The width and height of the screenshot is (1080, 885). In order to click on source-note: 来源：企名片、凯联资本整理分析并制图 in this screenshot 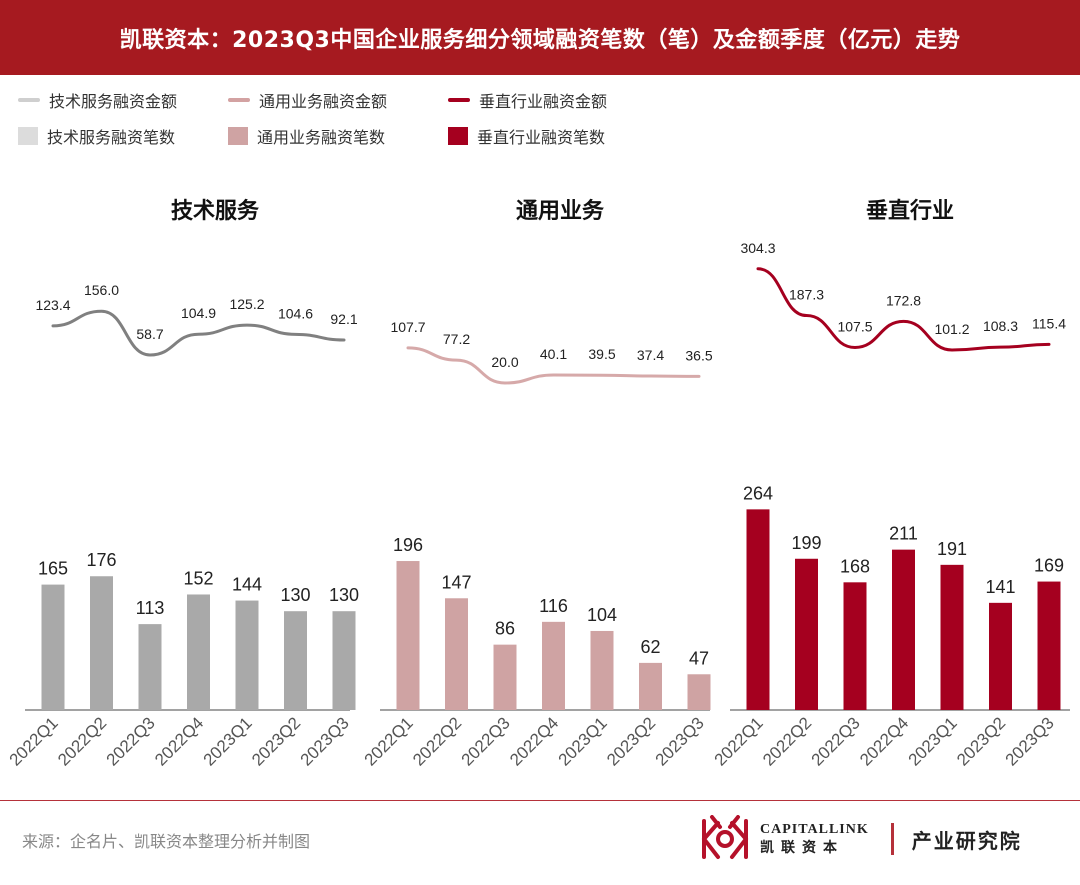, I will do `click(166, 841)`.